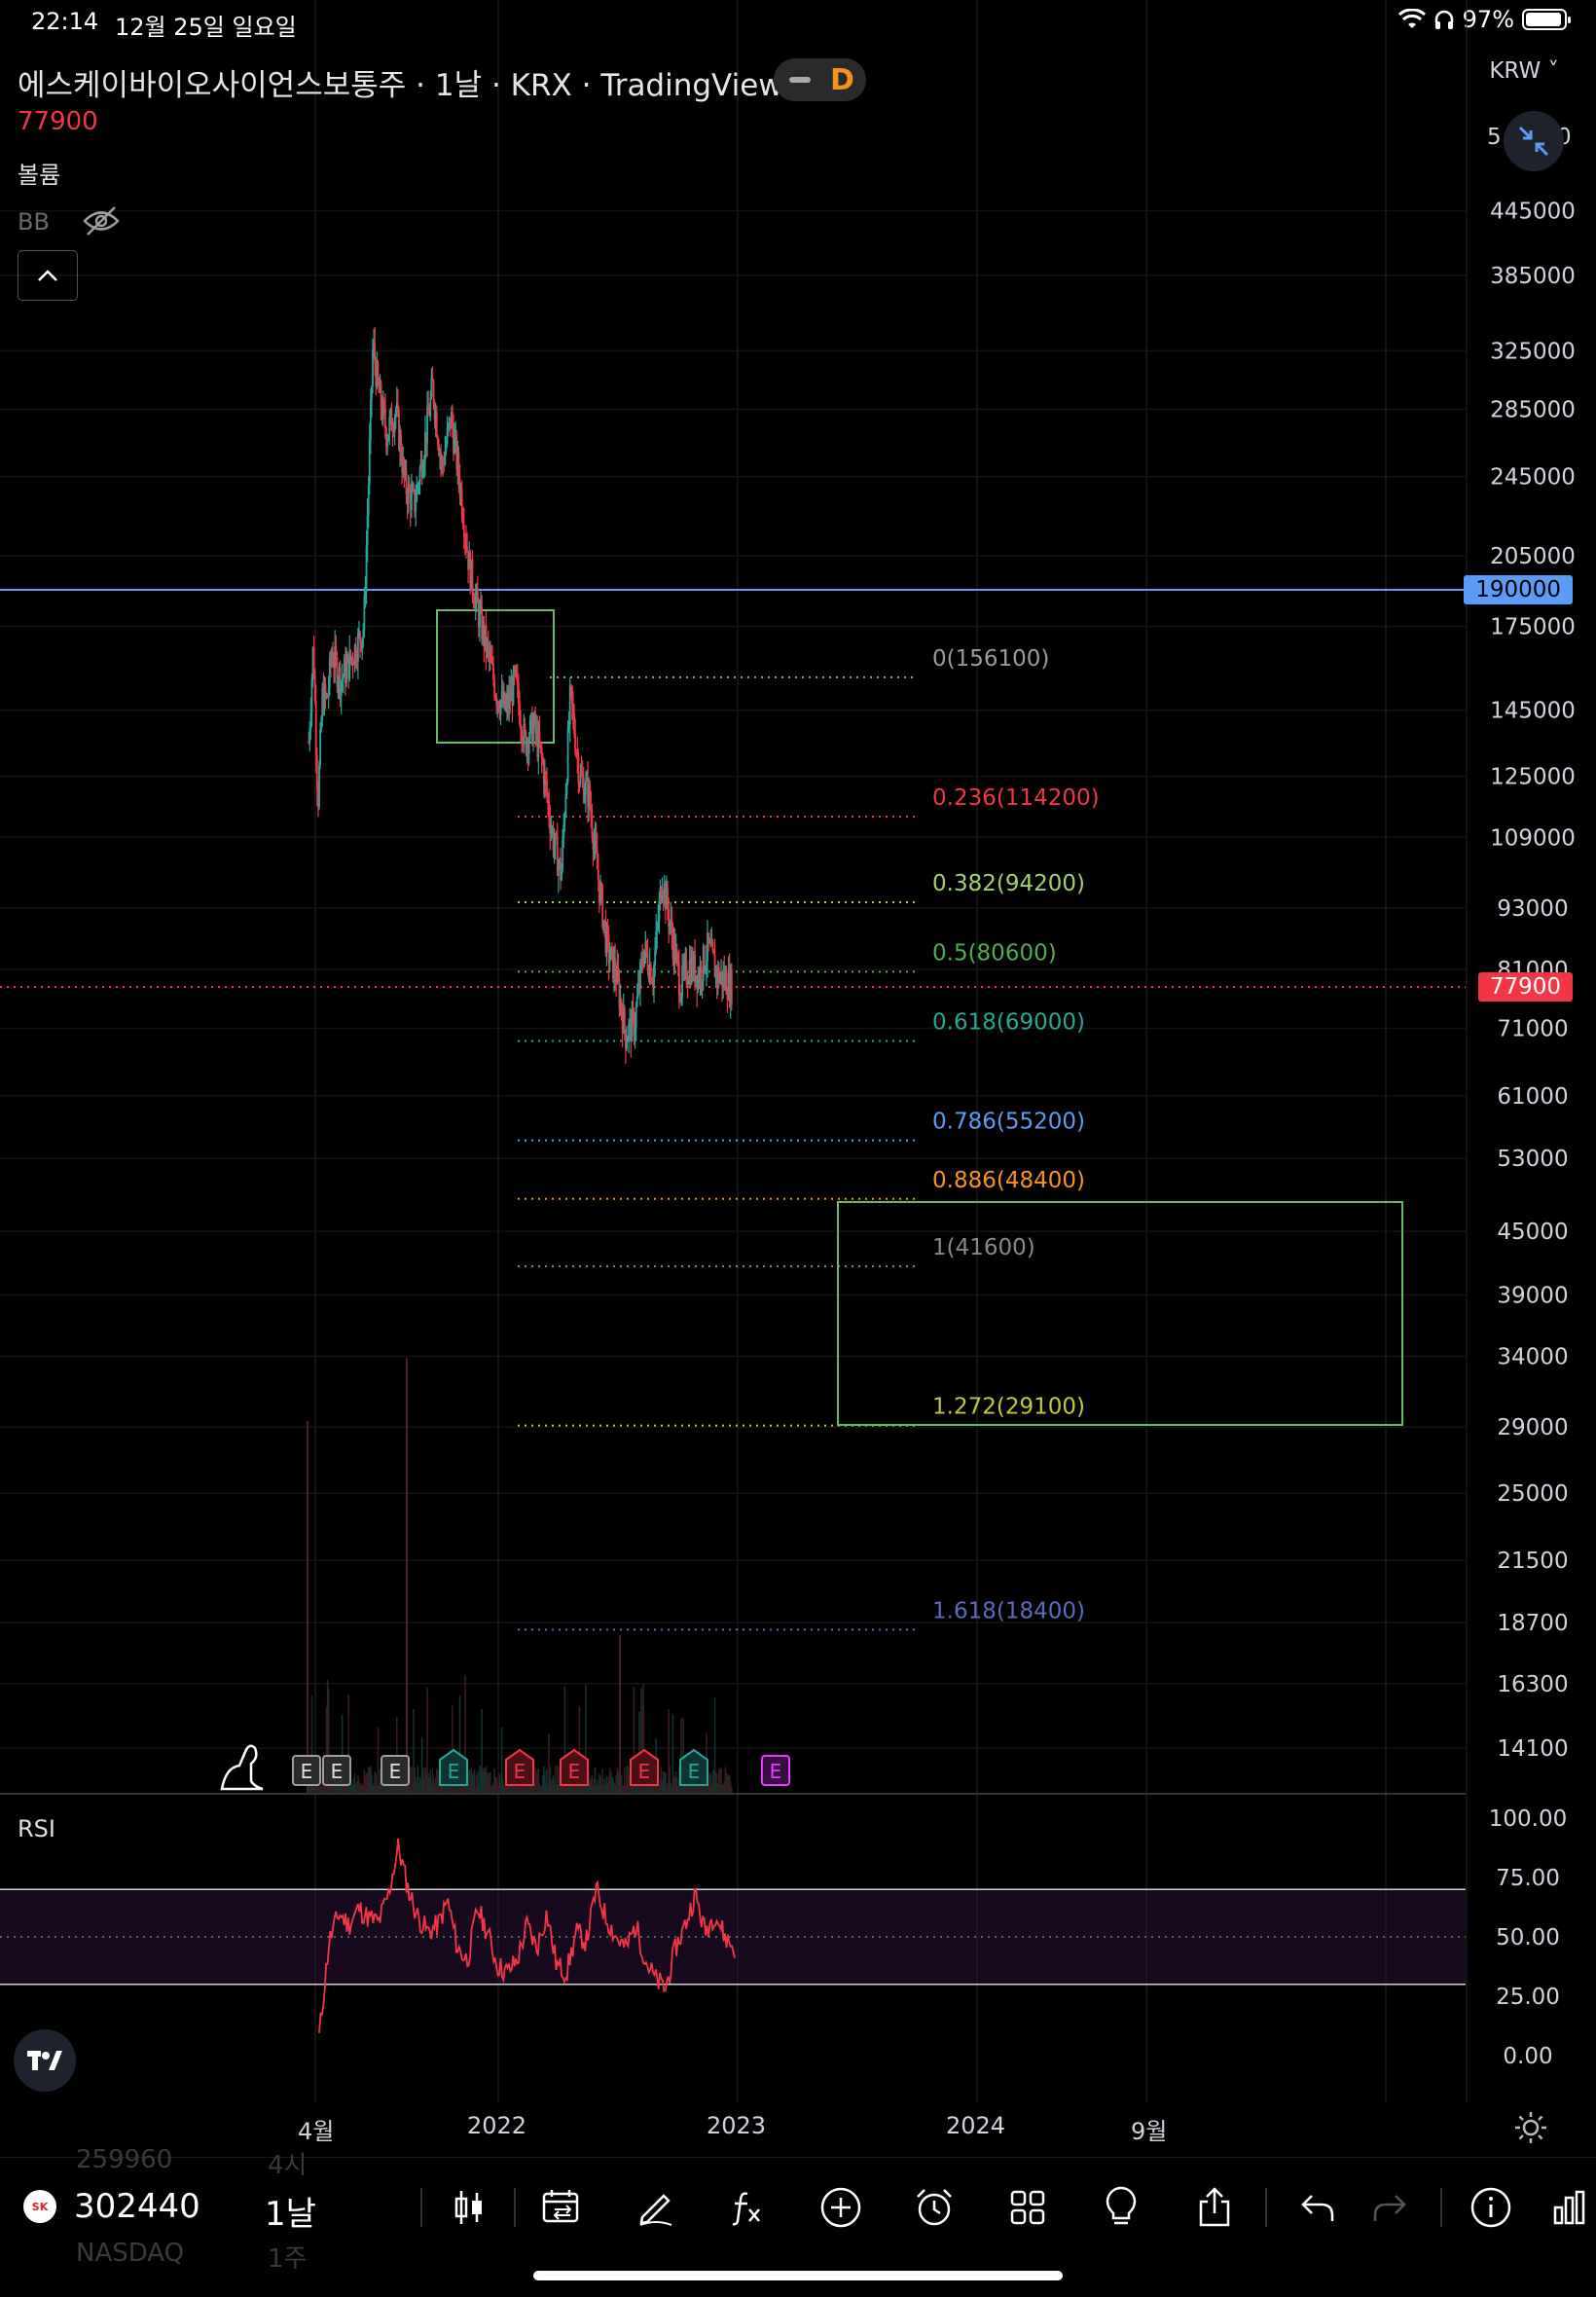 The height and width of the screenshot is (2297, 1596). Describe the element at coordinates (1524, 71) in the screenshot. I see `currency-selector: KRW ˅` at that location.